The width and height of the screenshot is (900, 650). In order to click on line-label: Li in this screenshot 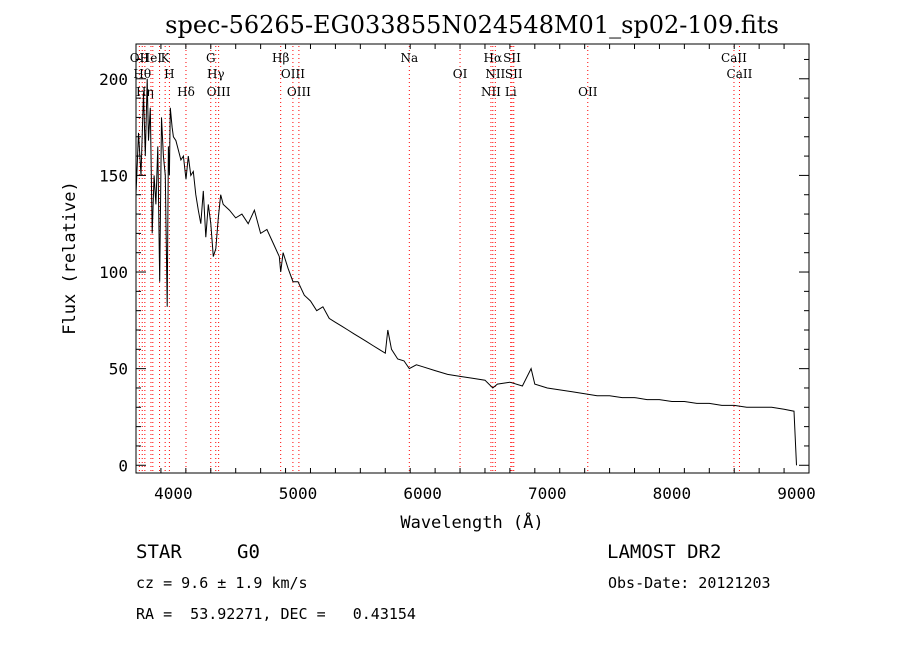, I will do `click(511, 92)`.